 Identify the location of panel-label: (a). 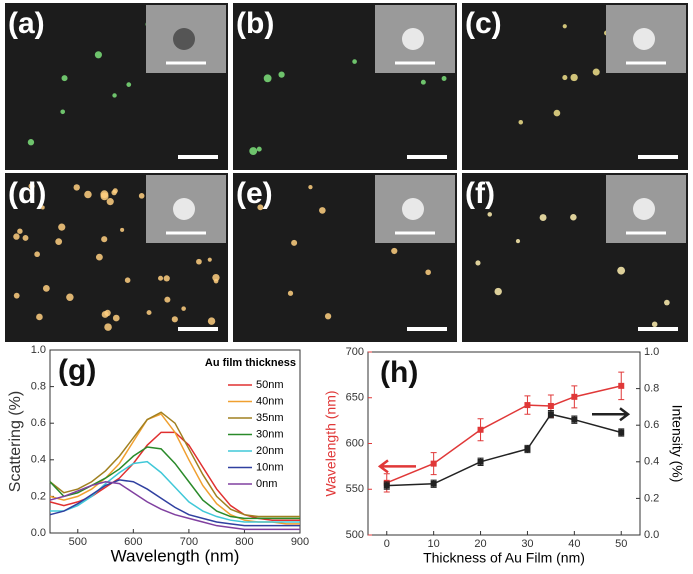
(26, 23).